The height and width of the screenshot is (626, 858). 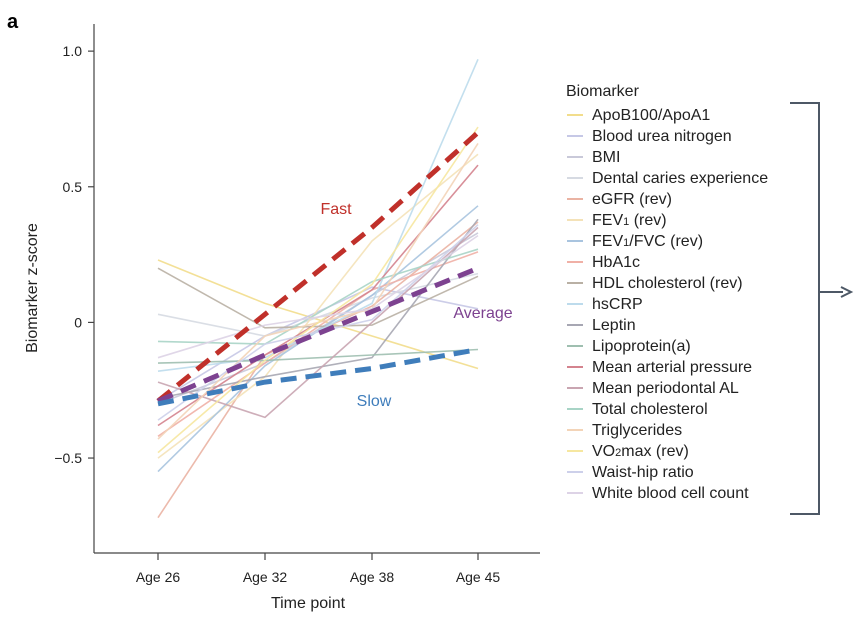 I want to click on legend-label: FEV1/FVC (rev), so click(x=647, y=241).